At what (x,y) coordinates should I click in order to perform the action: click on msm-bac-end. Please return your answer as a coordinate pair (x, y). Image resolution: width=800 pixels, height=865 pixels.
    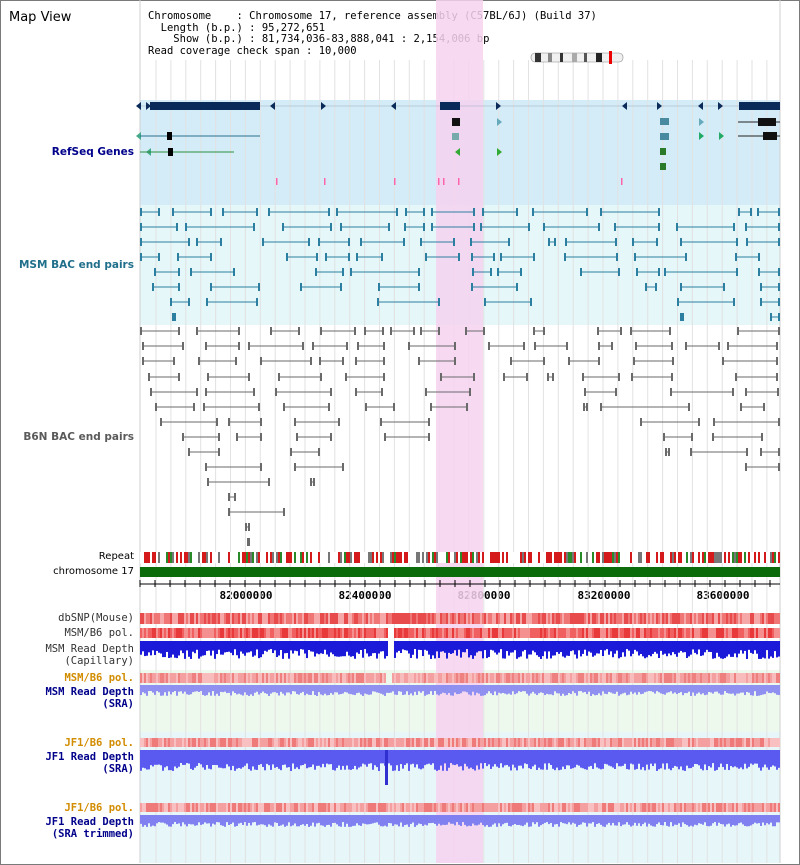
    Looking at the image, I should click on (351, 272).